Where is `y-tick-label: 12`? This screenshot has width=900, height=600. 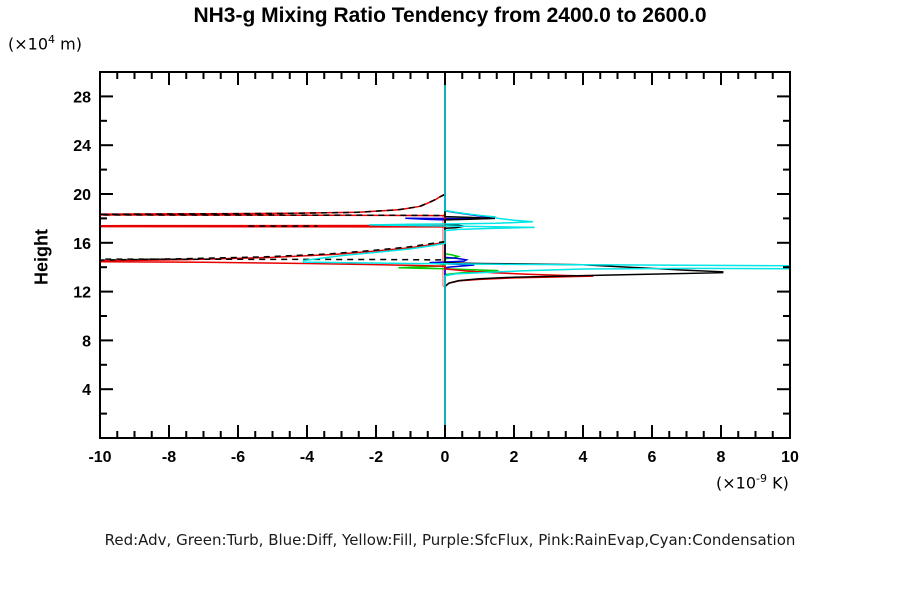 y-tick-label: 12 is located at coordinates (82, 293).